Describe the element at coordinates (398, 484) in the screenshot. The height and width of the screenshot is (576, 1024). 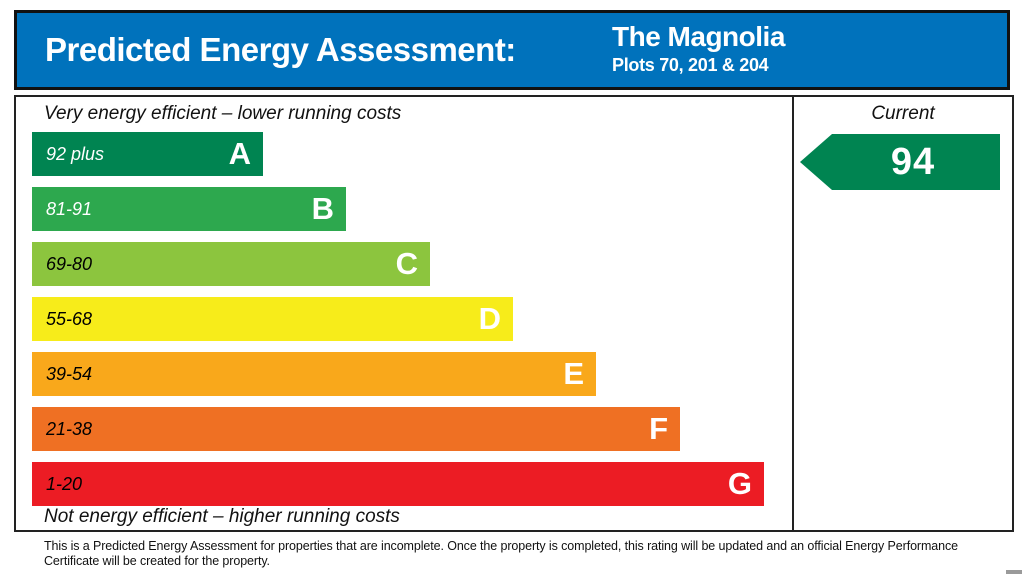
I see `band-row-g: 1-20 G` at that location.